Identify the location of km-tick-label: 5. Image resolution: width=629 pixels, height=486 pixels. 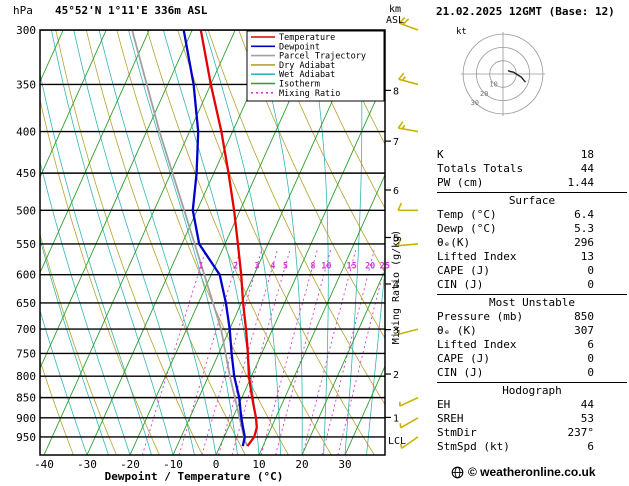
(396, 239).